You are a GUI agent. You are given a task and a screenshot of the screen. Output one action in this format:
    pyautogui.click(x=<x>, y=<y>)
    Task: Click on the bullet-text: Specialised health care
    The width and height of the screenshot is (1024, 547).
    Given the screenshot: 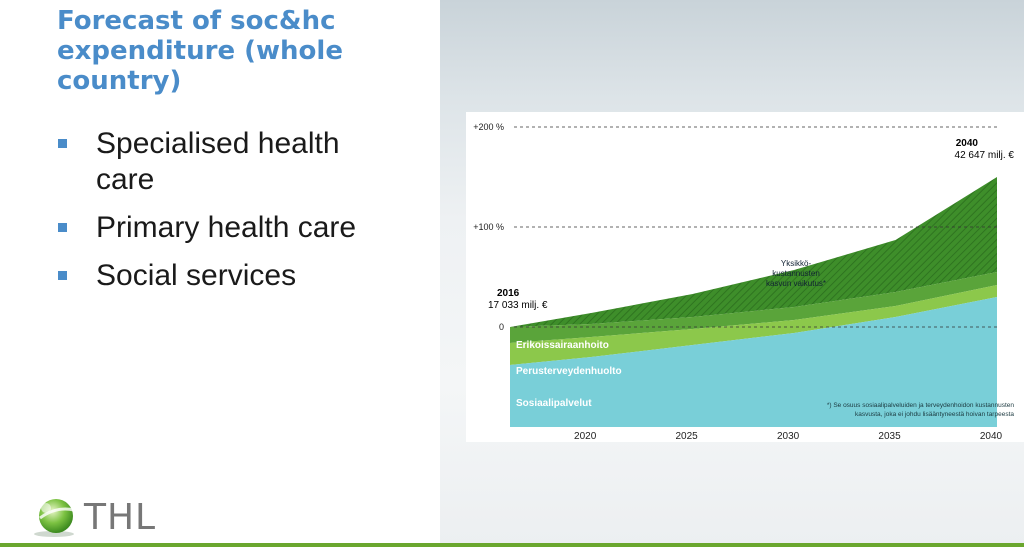 What is the action you would take?
    pyautogui.click(x=218, y=161)
    